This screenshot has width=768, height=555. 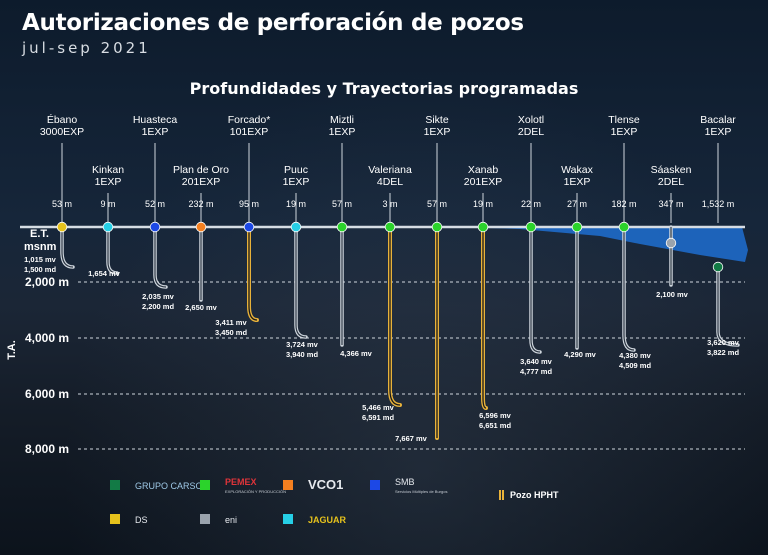 What do you see at coordinates (39, 234) in the screenshot?
I see `reference-label-et: E.T.` at bounding box center [39, 234].